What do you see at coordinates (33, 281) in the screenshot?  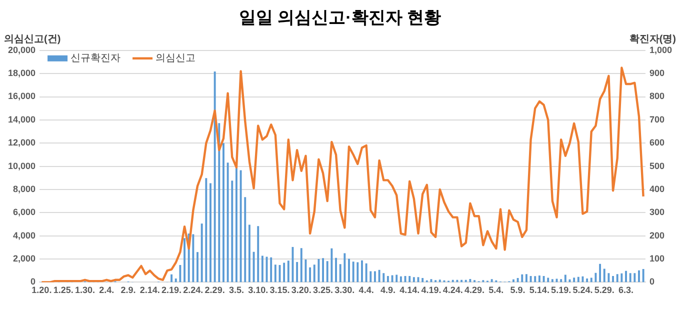 I see `y-tick-label: 0` at bounding box center [33, 281].